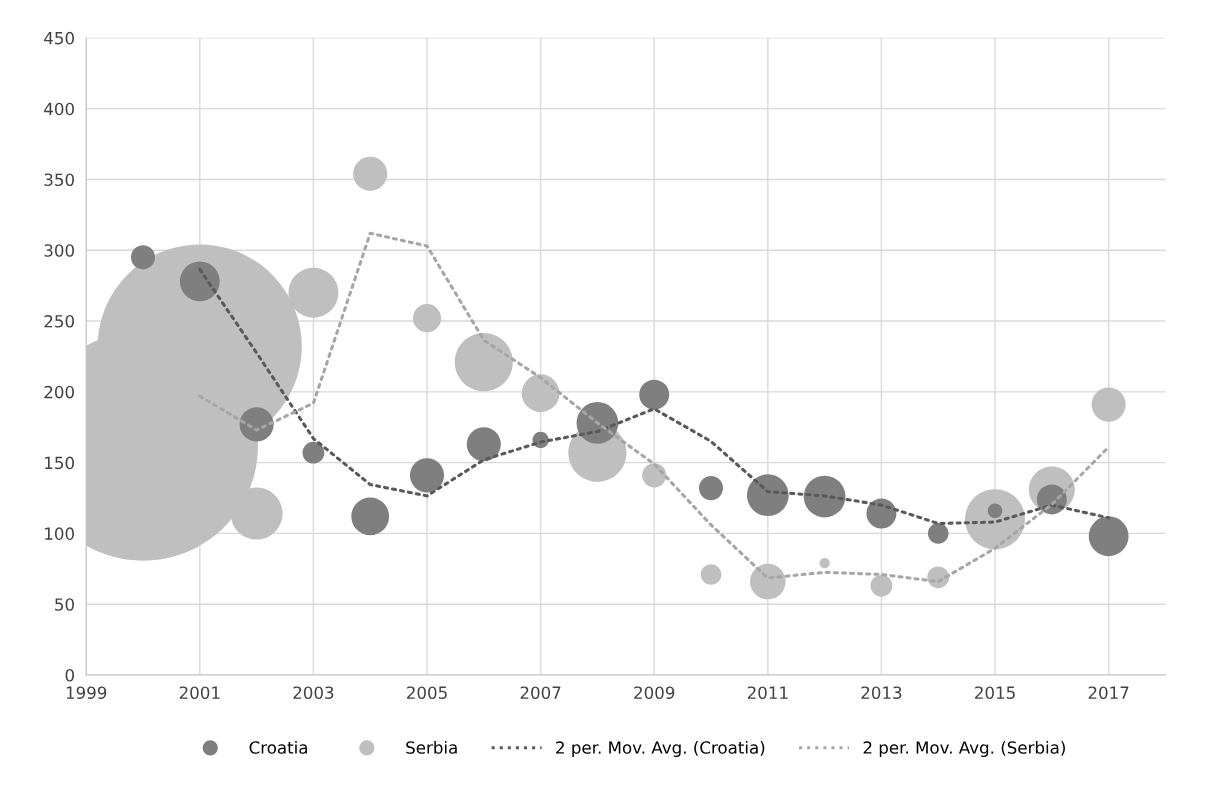 This screenshot has width=1214, height=789. What do you see at coordinates (59, 533) in the screenshot?
I see `y-tick-label: 100` at bounding box center [59, 533].